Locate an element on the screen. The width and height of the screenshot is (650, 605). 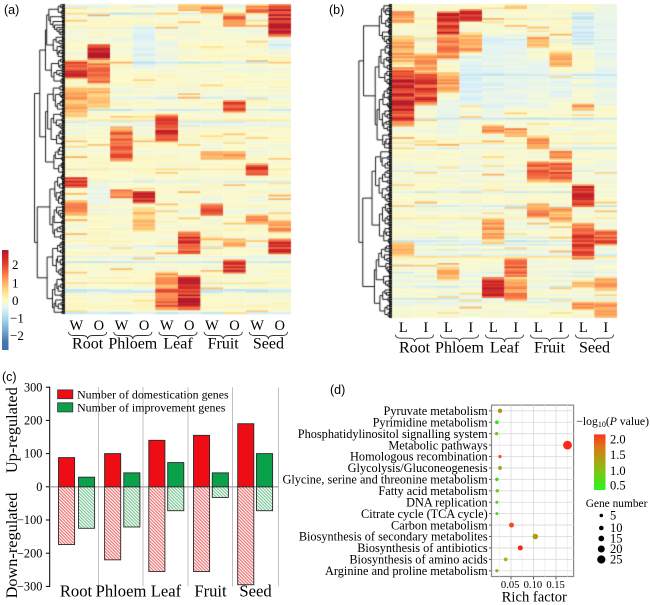
svg-text: 10 is located at coordinates (616, 528).